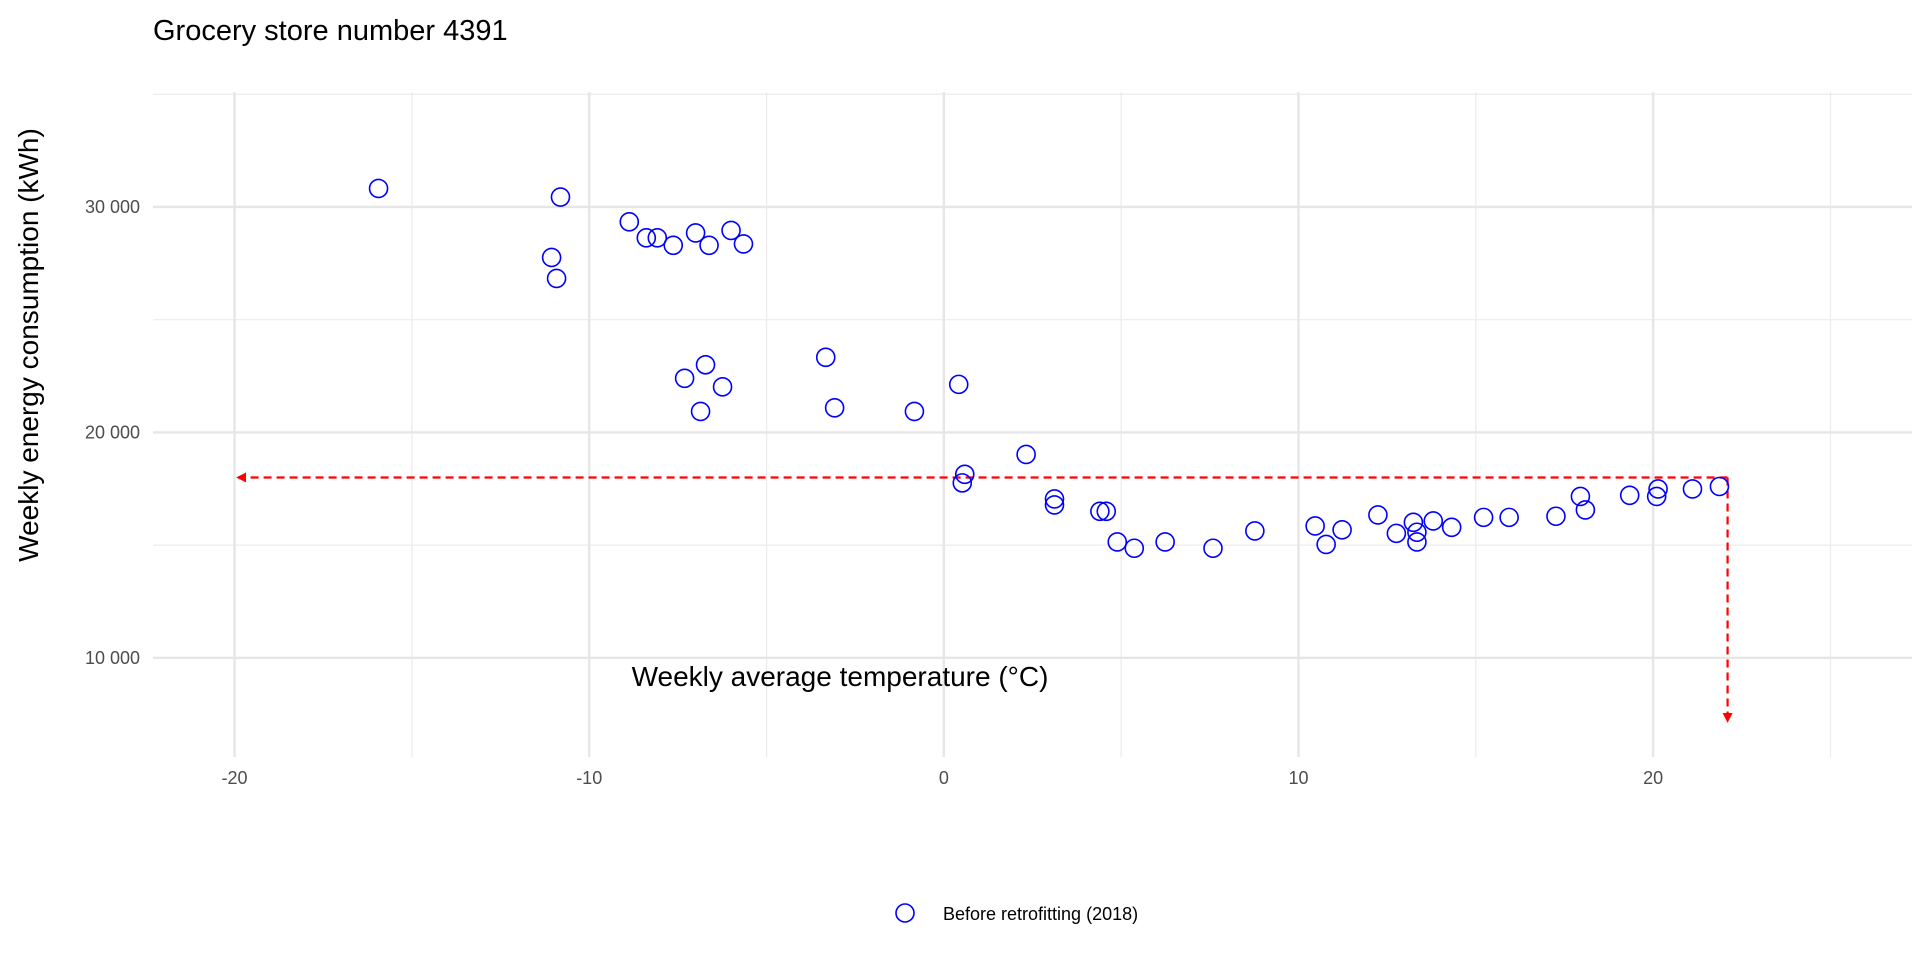 The image size is (1920, 965). What do you see at coordinates (112, 207) in the screenshot?
I see `y-tick-label: 30 000` at bounding box center [112, 207].